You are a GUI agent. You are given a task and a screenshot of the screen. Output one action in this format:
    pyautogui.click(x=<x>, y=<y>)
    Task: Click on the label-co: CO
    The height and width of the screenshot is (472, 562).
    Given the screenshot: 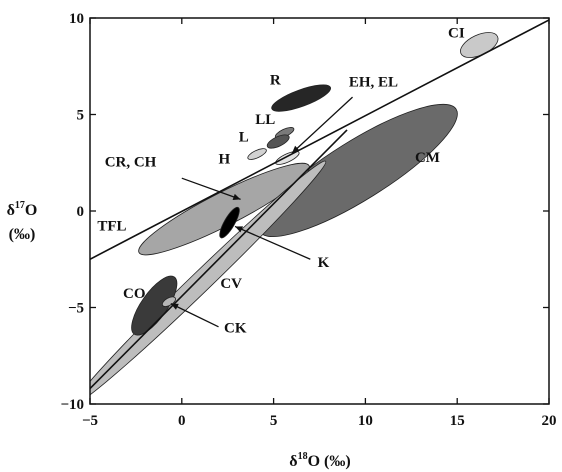 What is the action you would take?
    pyautogui.click(x=134, y=294)
    